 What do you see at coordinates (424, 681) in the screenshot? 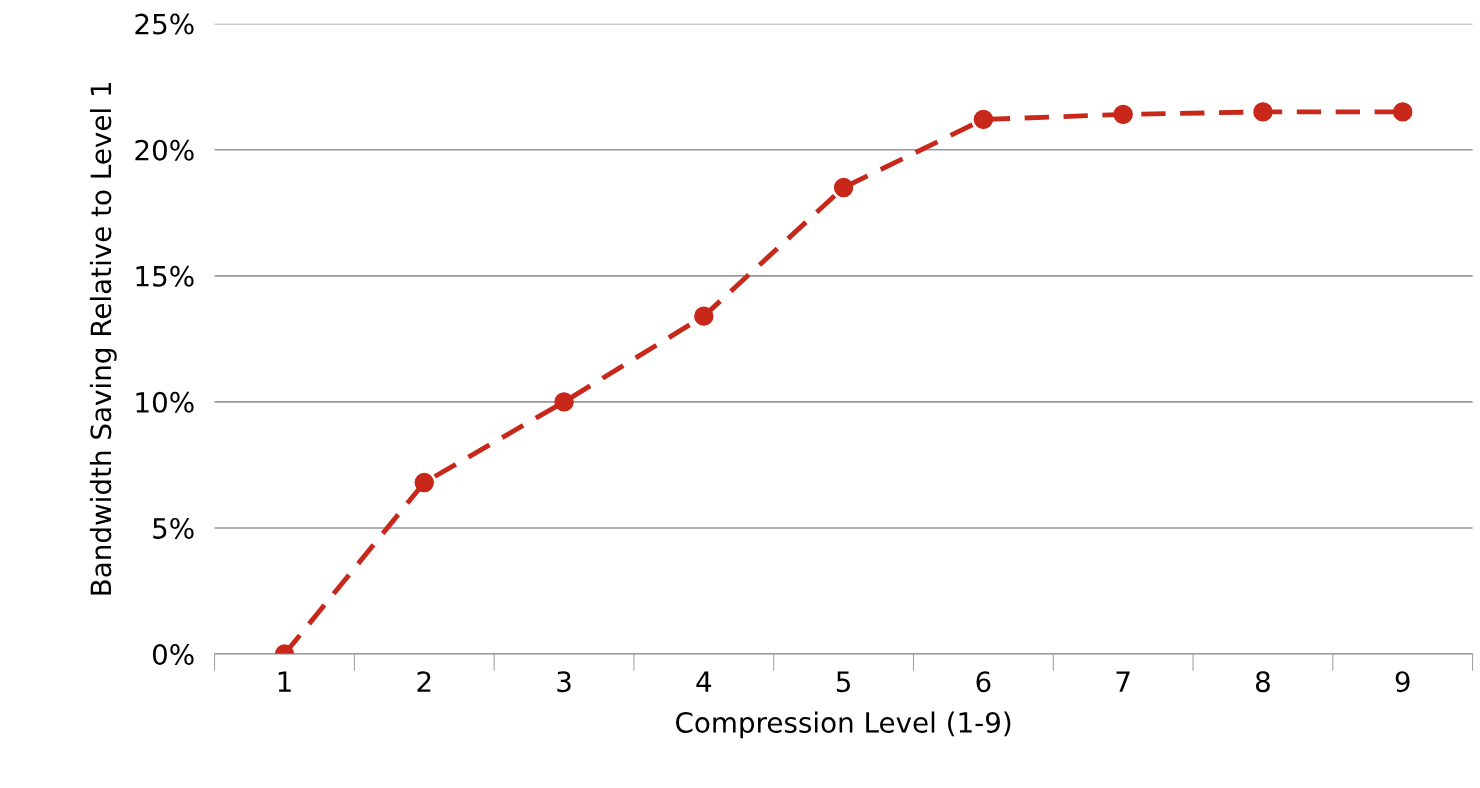
I see `x-tick-label: 2` at bounding box center [424, 681].